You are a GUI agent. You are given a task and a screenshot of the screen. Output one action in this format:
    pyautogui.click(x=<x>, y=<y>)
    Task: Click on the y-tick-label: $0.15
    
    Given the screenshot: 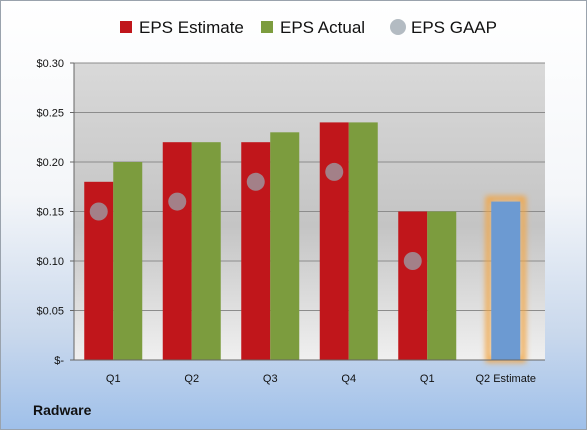 What is the action you would take?
    pyautogui.click(x=50, y=213)
    